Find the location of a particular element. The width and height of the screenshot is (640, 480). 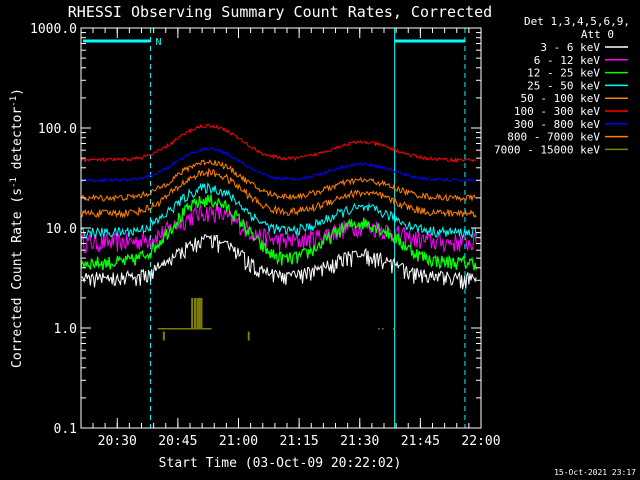

series-line-12-25keV is located at coordinates (278, 232).